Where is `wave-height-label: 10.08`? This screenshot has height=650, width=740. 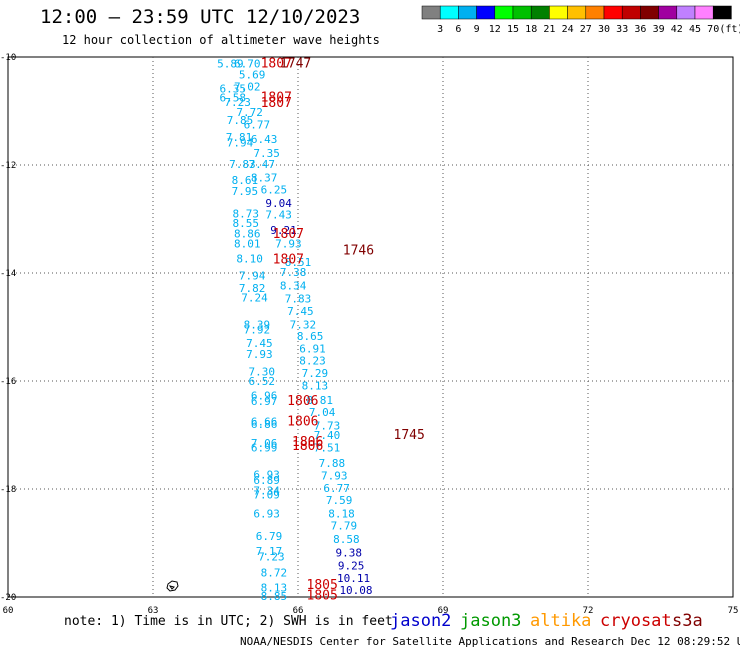 wave-height-label: 10.08 is located at coordinates (355, 590).